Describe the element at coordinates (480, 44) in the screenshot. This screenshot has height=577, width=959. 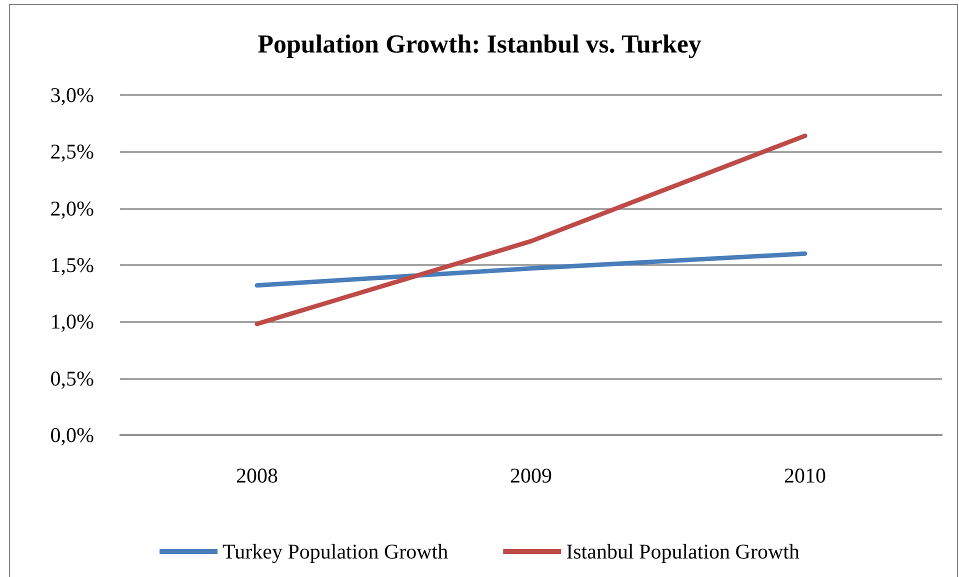
I see `chart-title: Population Growth: Istanbul vs. Turkey` at that location.